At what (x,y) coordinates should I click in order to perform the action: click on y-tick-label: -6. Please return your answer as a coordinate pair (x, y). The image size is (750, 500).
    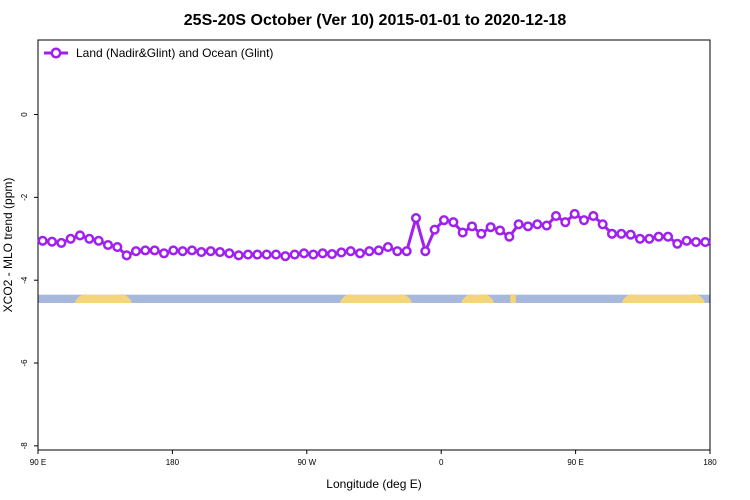
    Looking at the image, I should click on (24, 363).